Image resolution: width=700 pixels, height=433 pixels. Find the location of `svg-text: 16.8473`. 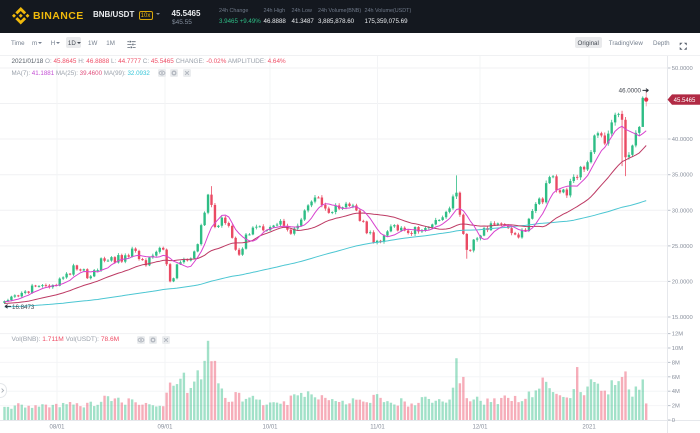

svg-text: 16.8473 is located at coordinates (23, 307).